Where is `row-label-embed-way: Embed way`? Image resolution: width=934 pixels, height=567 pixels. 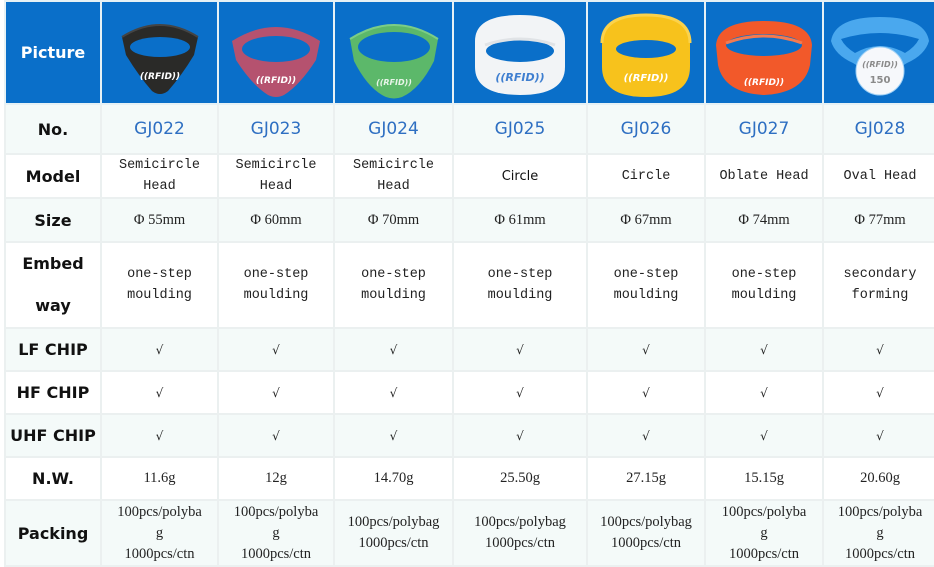
row-label-embed-way: Embed way is located at coordinates (53, 285).